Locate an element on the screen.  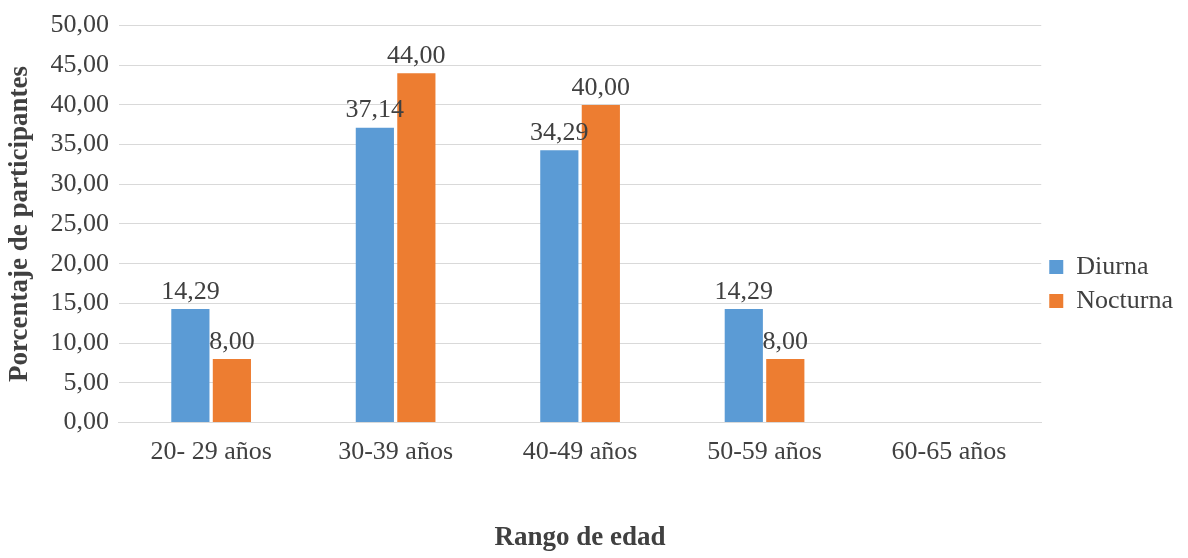
y-tick-label: 15,00 is located at coordinates (79, 302).